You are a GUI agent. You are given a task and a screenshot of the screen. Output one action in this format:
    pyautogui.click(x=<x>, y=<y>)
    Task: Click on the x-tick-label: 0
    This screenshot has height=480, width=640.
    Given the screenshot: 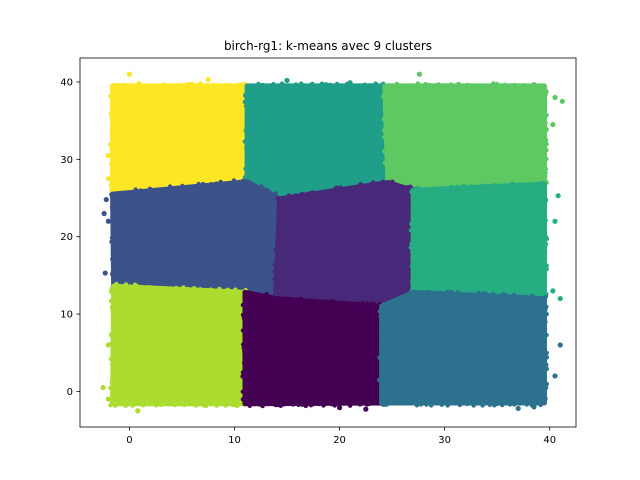 What is the action you would take?
    pyautogui.click(x=129, y=440)
    